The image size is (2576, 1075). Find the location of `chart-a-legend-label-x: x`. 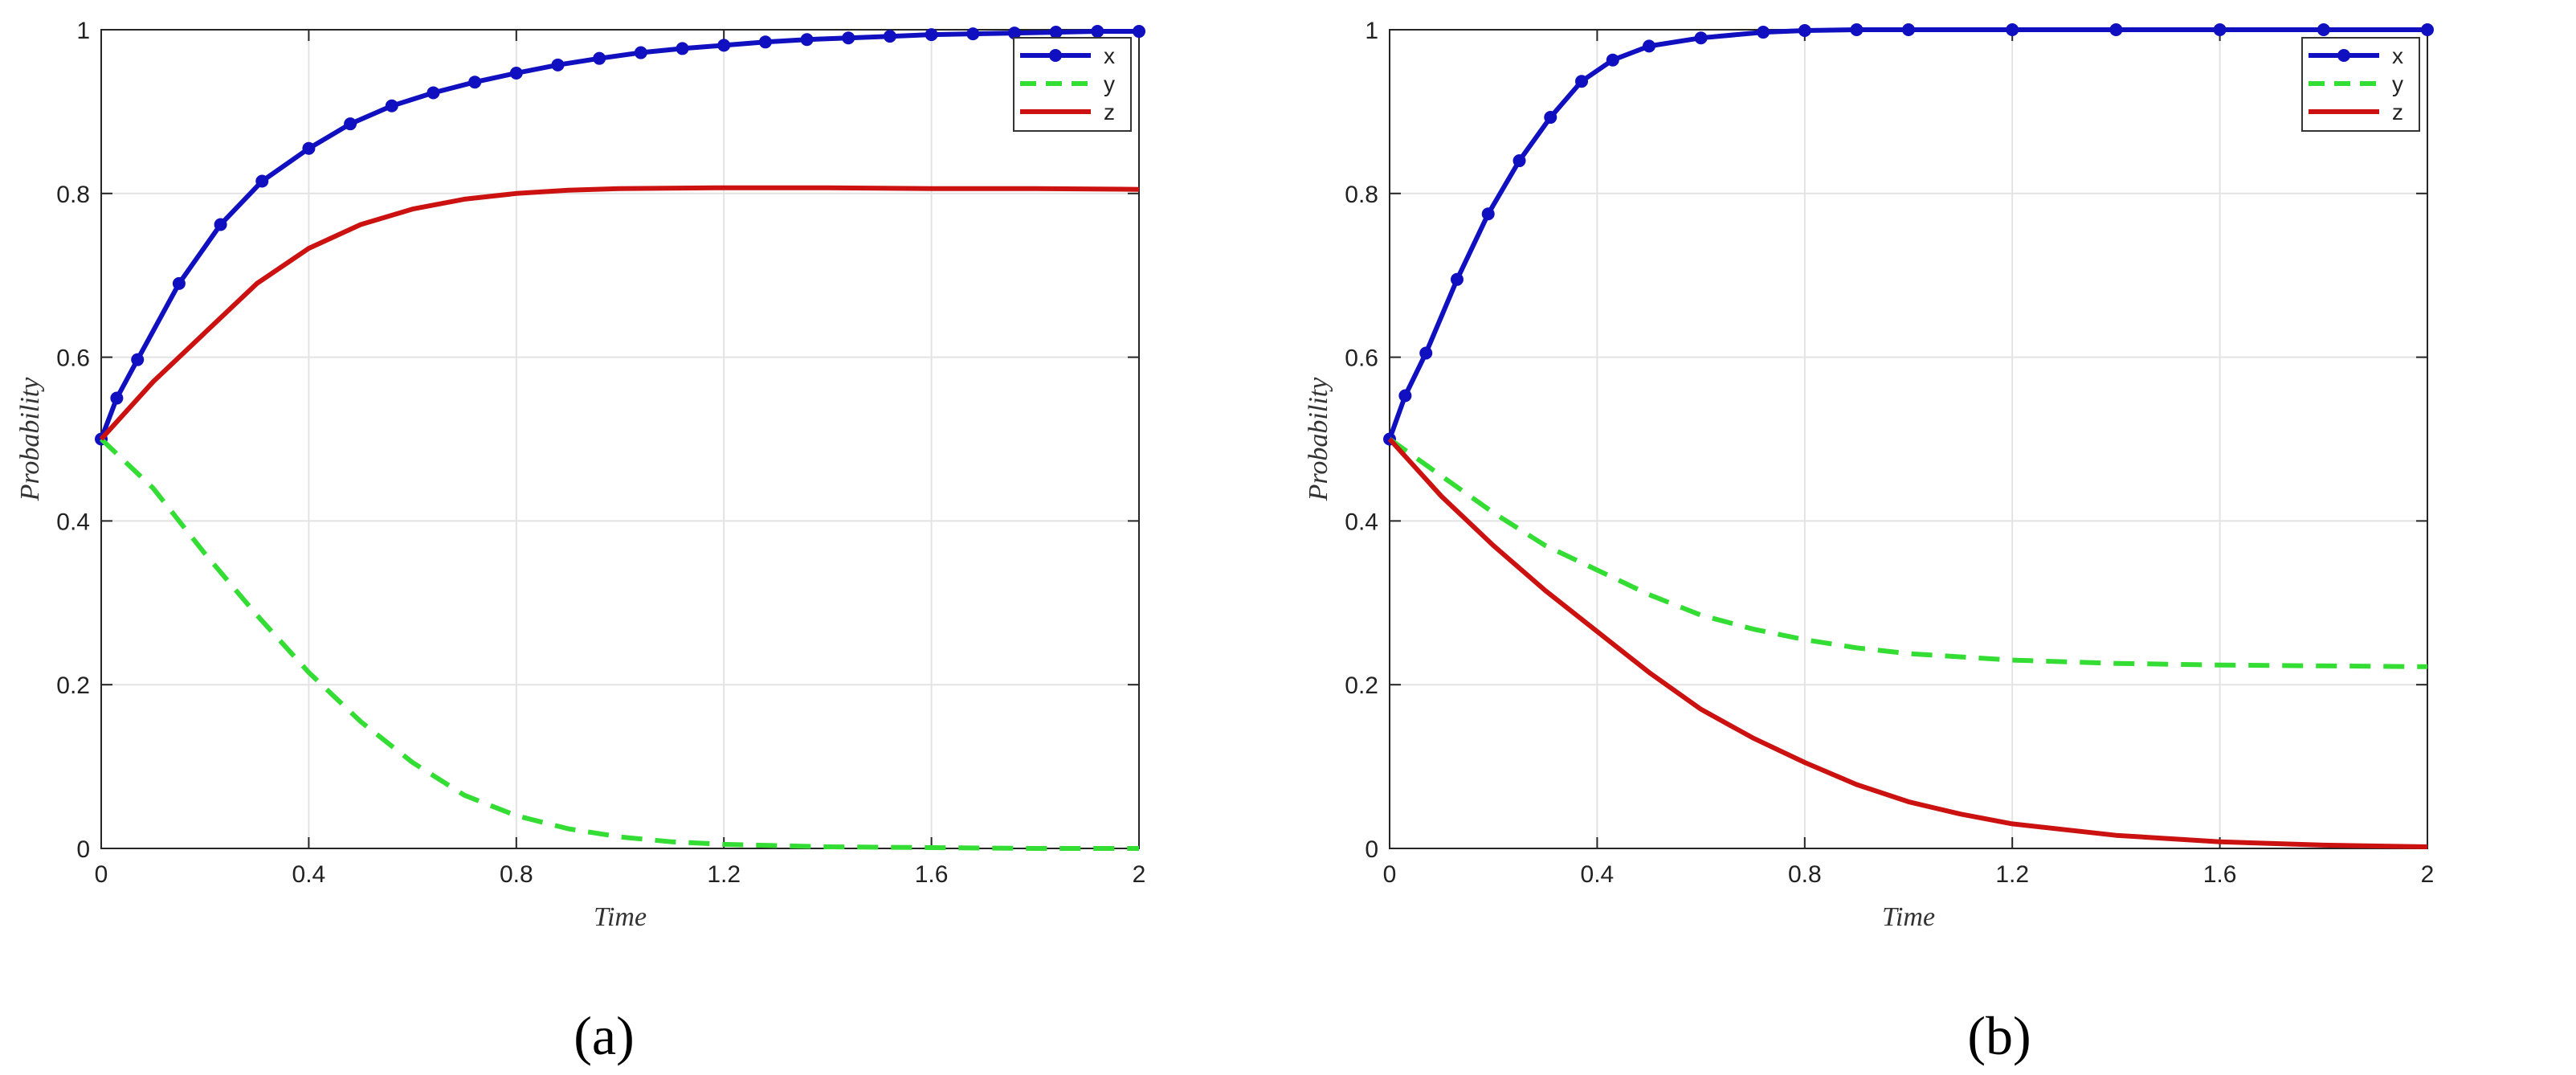

chart-a-legend-label-x: x is located at coordinates (1109, 56).